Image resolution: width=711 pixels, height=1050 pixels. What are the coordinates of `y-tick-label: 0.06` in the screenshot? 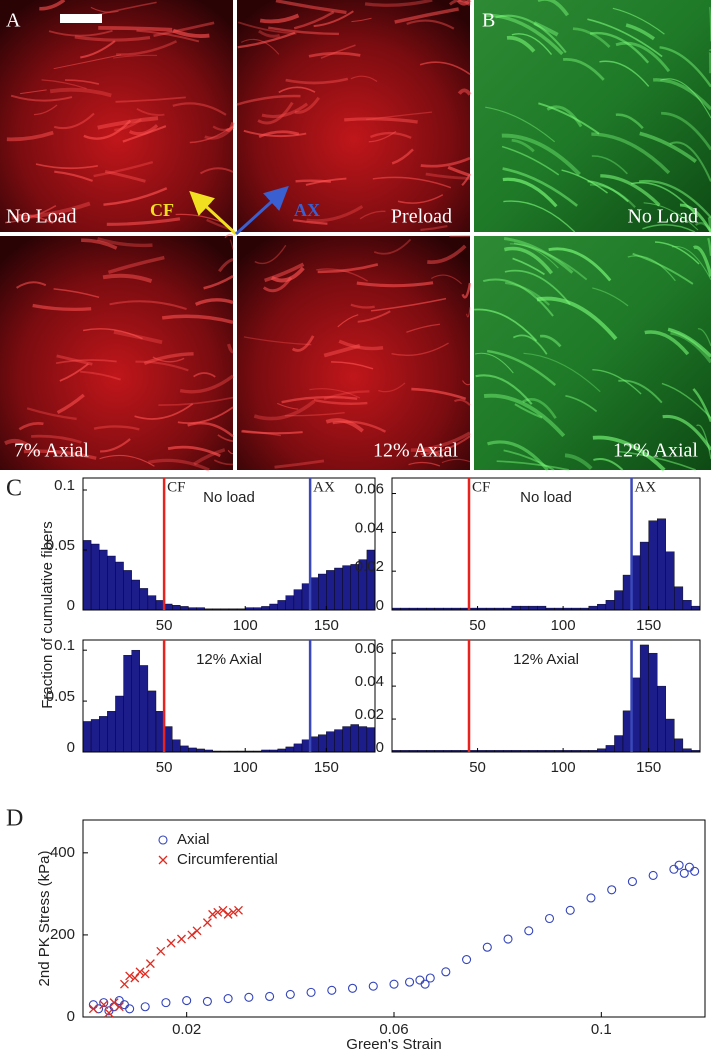 It's located at (369, 648).